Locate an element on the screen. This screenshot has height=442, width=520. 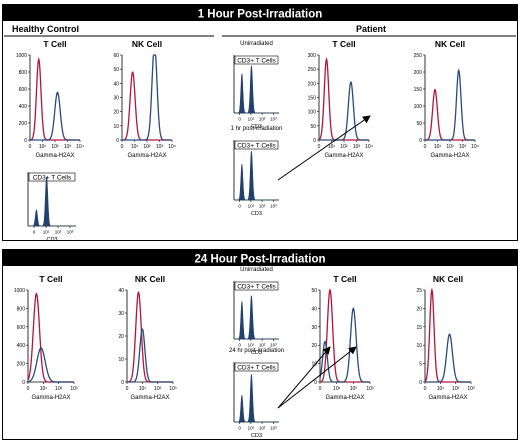
top-section-title: 1 Hour Post-Irradiation is located at coordinates (260, 15).